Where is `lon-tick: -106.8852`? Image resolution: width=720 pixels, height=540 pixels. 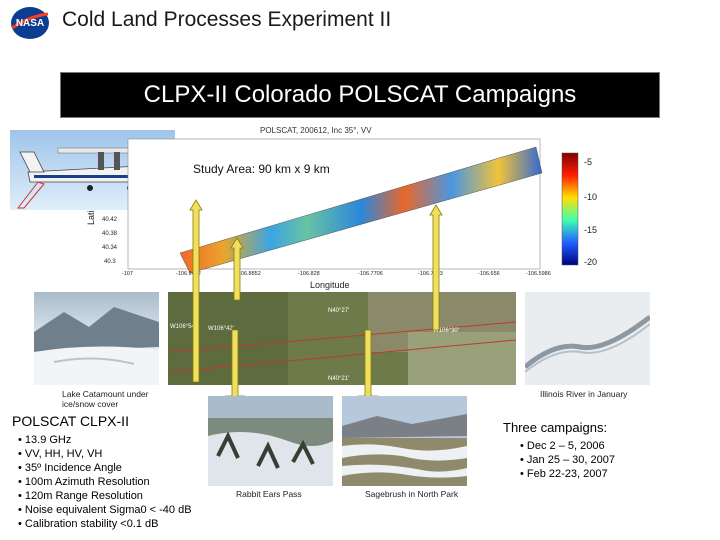
lon-tick: -106.8852 is located at coordinates (248, 274).